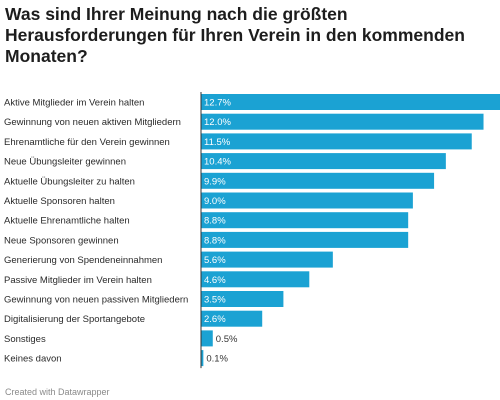 The image size is (500, 400). Describe the element at coordinates (215, 280) in the screenshot. I see `value-label: 4.6%` at that location.